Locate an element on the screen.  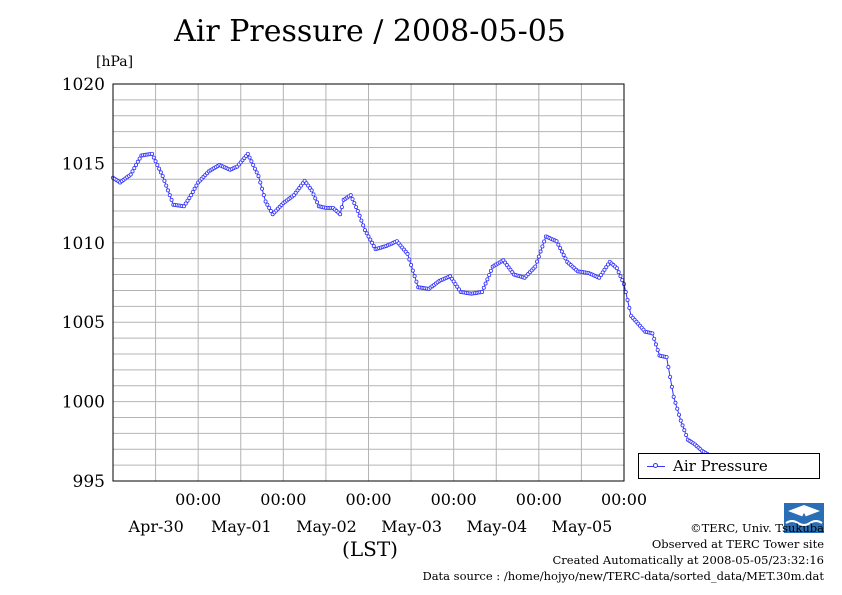
y-tick-label: 1015 is located at coordinates (83, 164).